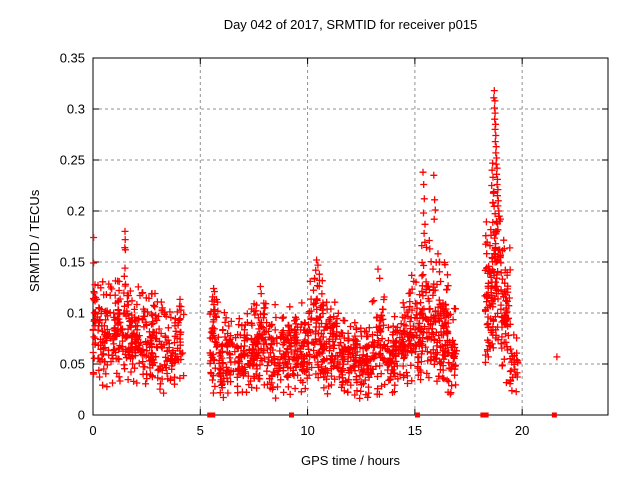  I want to click on y-tick-label: 0.25, so click(72, 160).